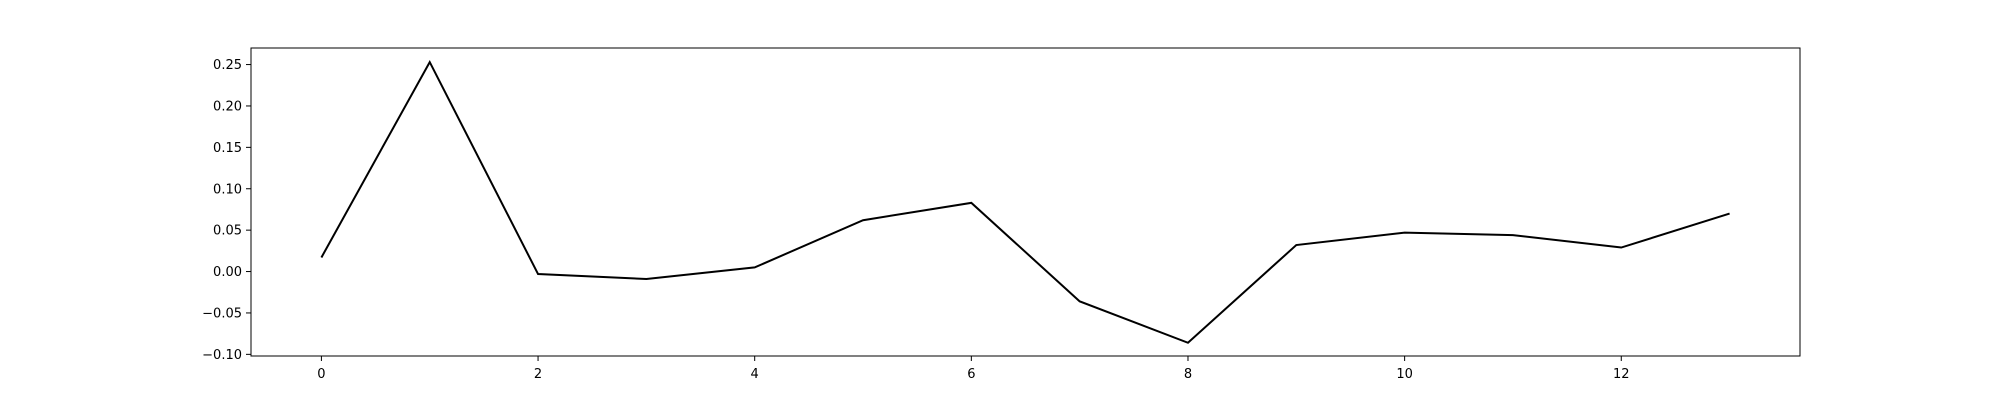 This screenshot has width=2000, height=404. I want to click on y-tick-label: 0.05, so click(227, 231).